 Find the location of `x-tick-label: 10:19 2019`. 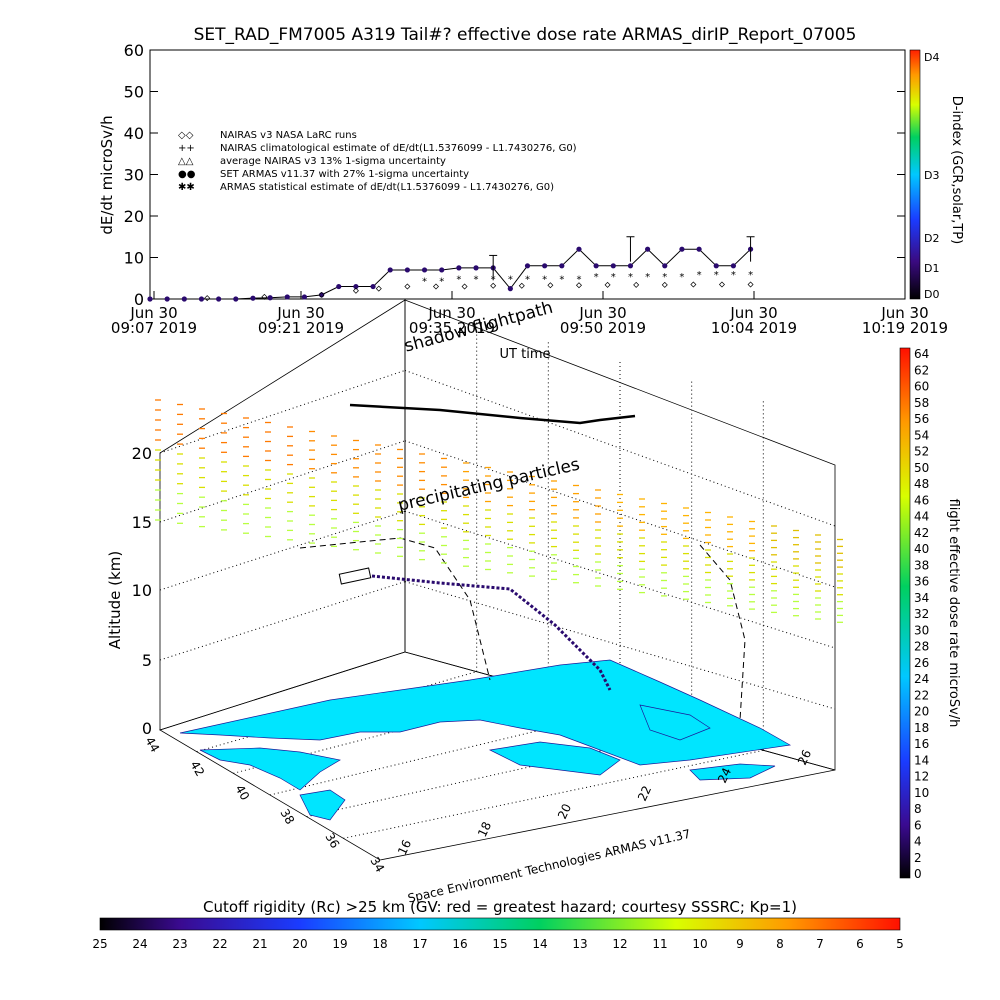

x-tick-label: 10:19 2019 is located at coordinates (905, 328).